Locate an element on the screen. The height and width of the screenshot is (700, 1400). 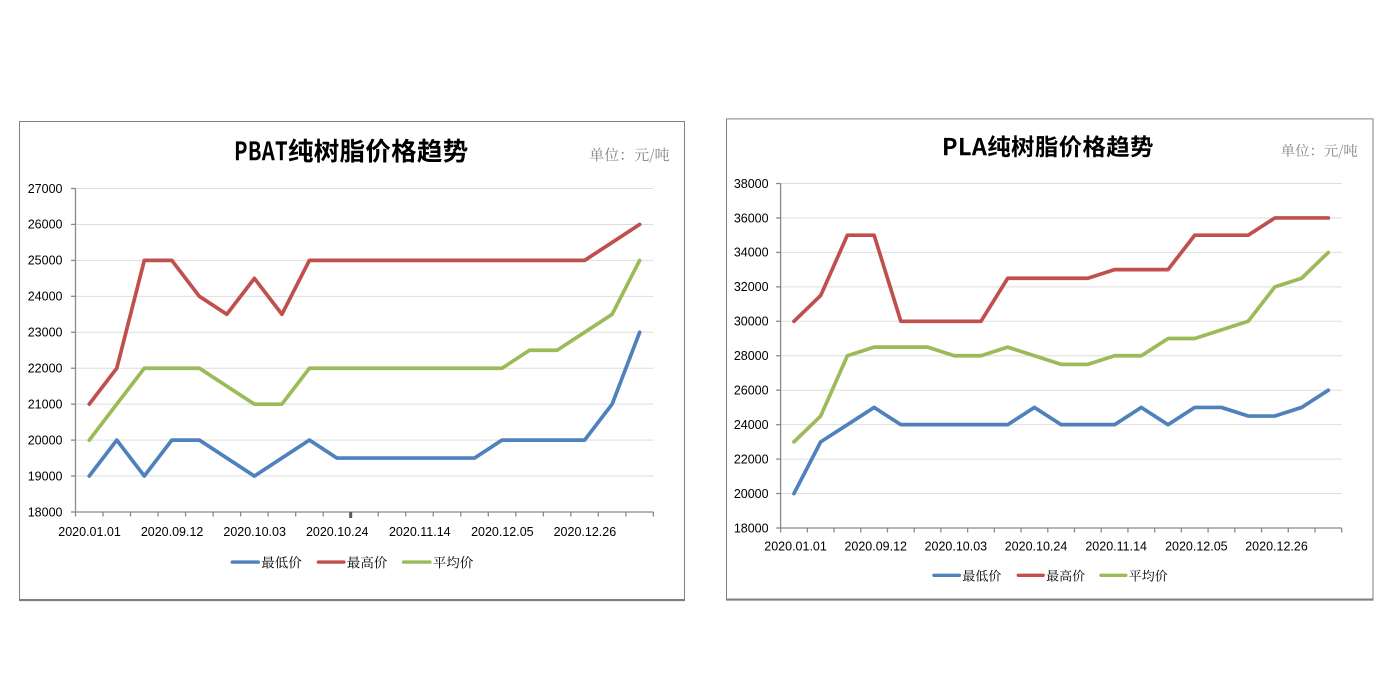
svg-text: 28000 is located at coordinates (751, 356).